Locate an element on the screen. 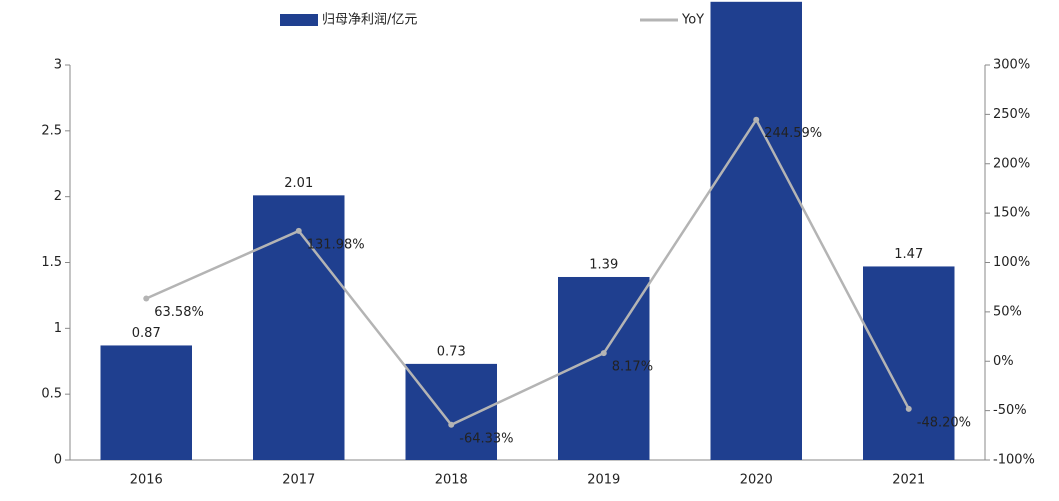 This screenshot has height=501, width=1059. x-tick-label: 2017 is located at coordinates (298, 480).